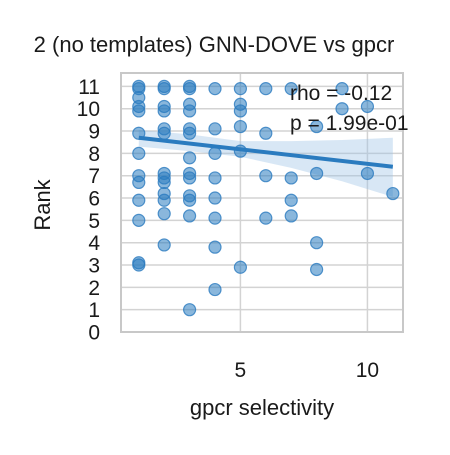 This screenshot has height=455, width=450. Describe the element at coordinates (94, 176) in the screenshot. I see `y-tick-label: 7` at that location.